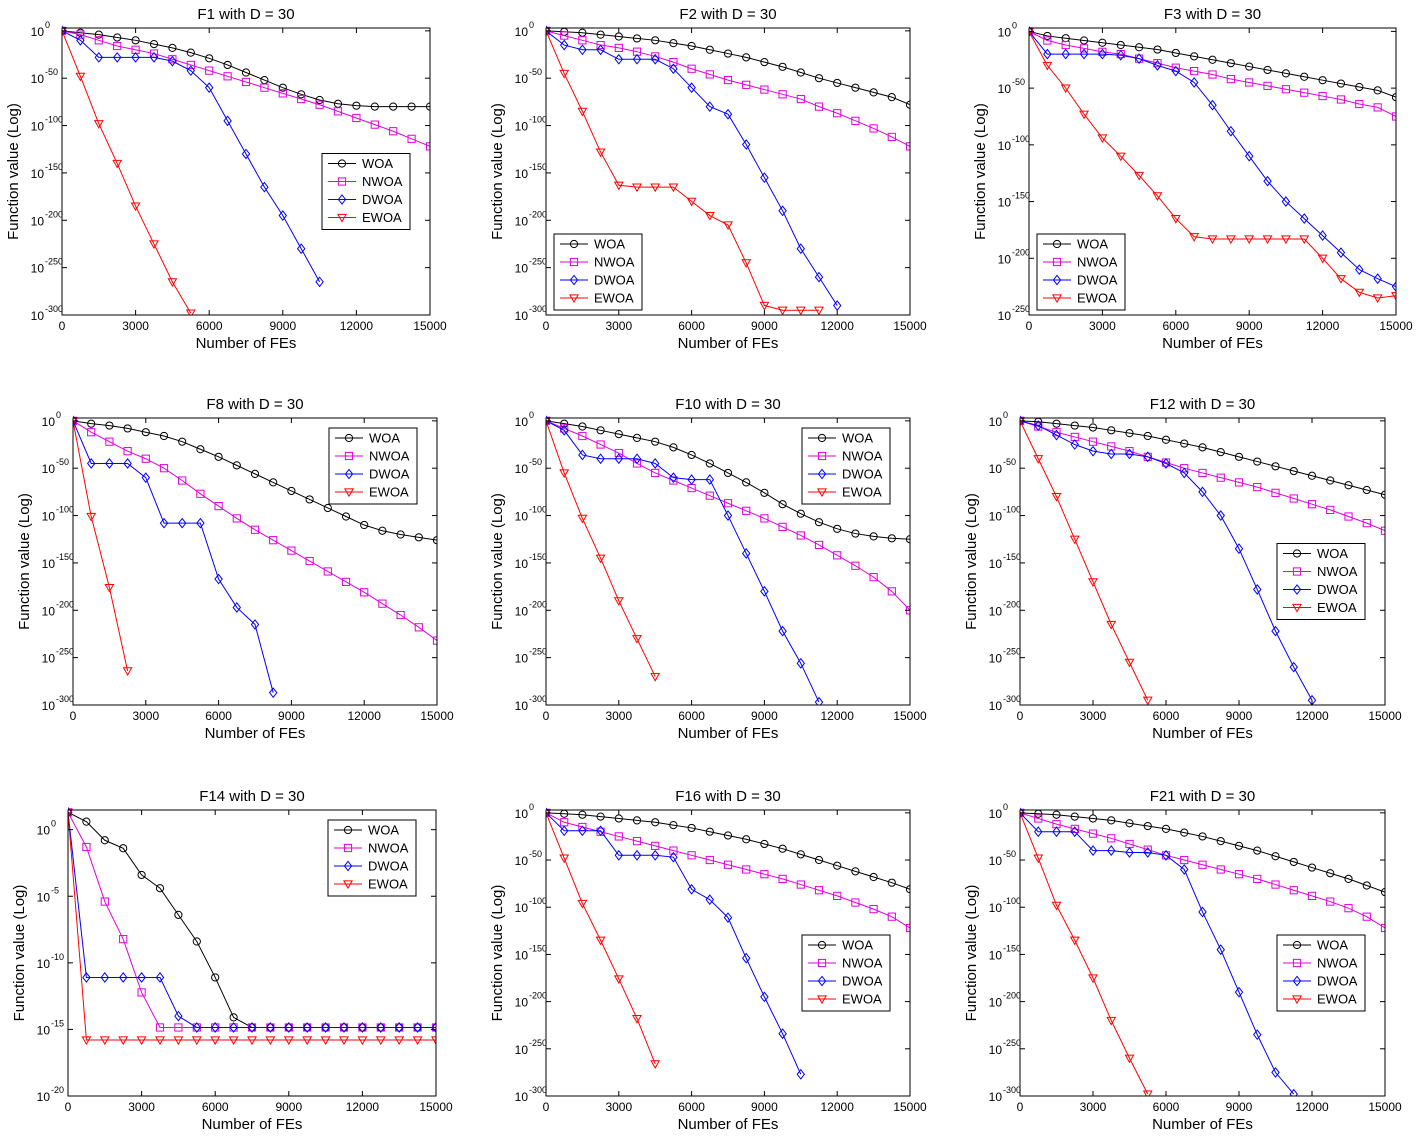  I want to click on y-tick-label: 10-150, so click(58, 561).